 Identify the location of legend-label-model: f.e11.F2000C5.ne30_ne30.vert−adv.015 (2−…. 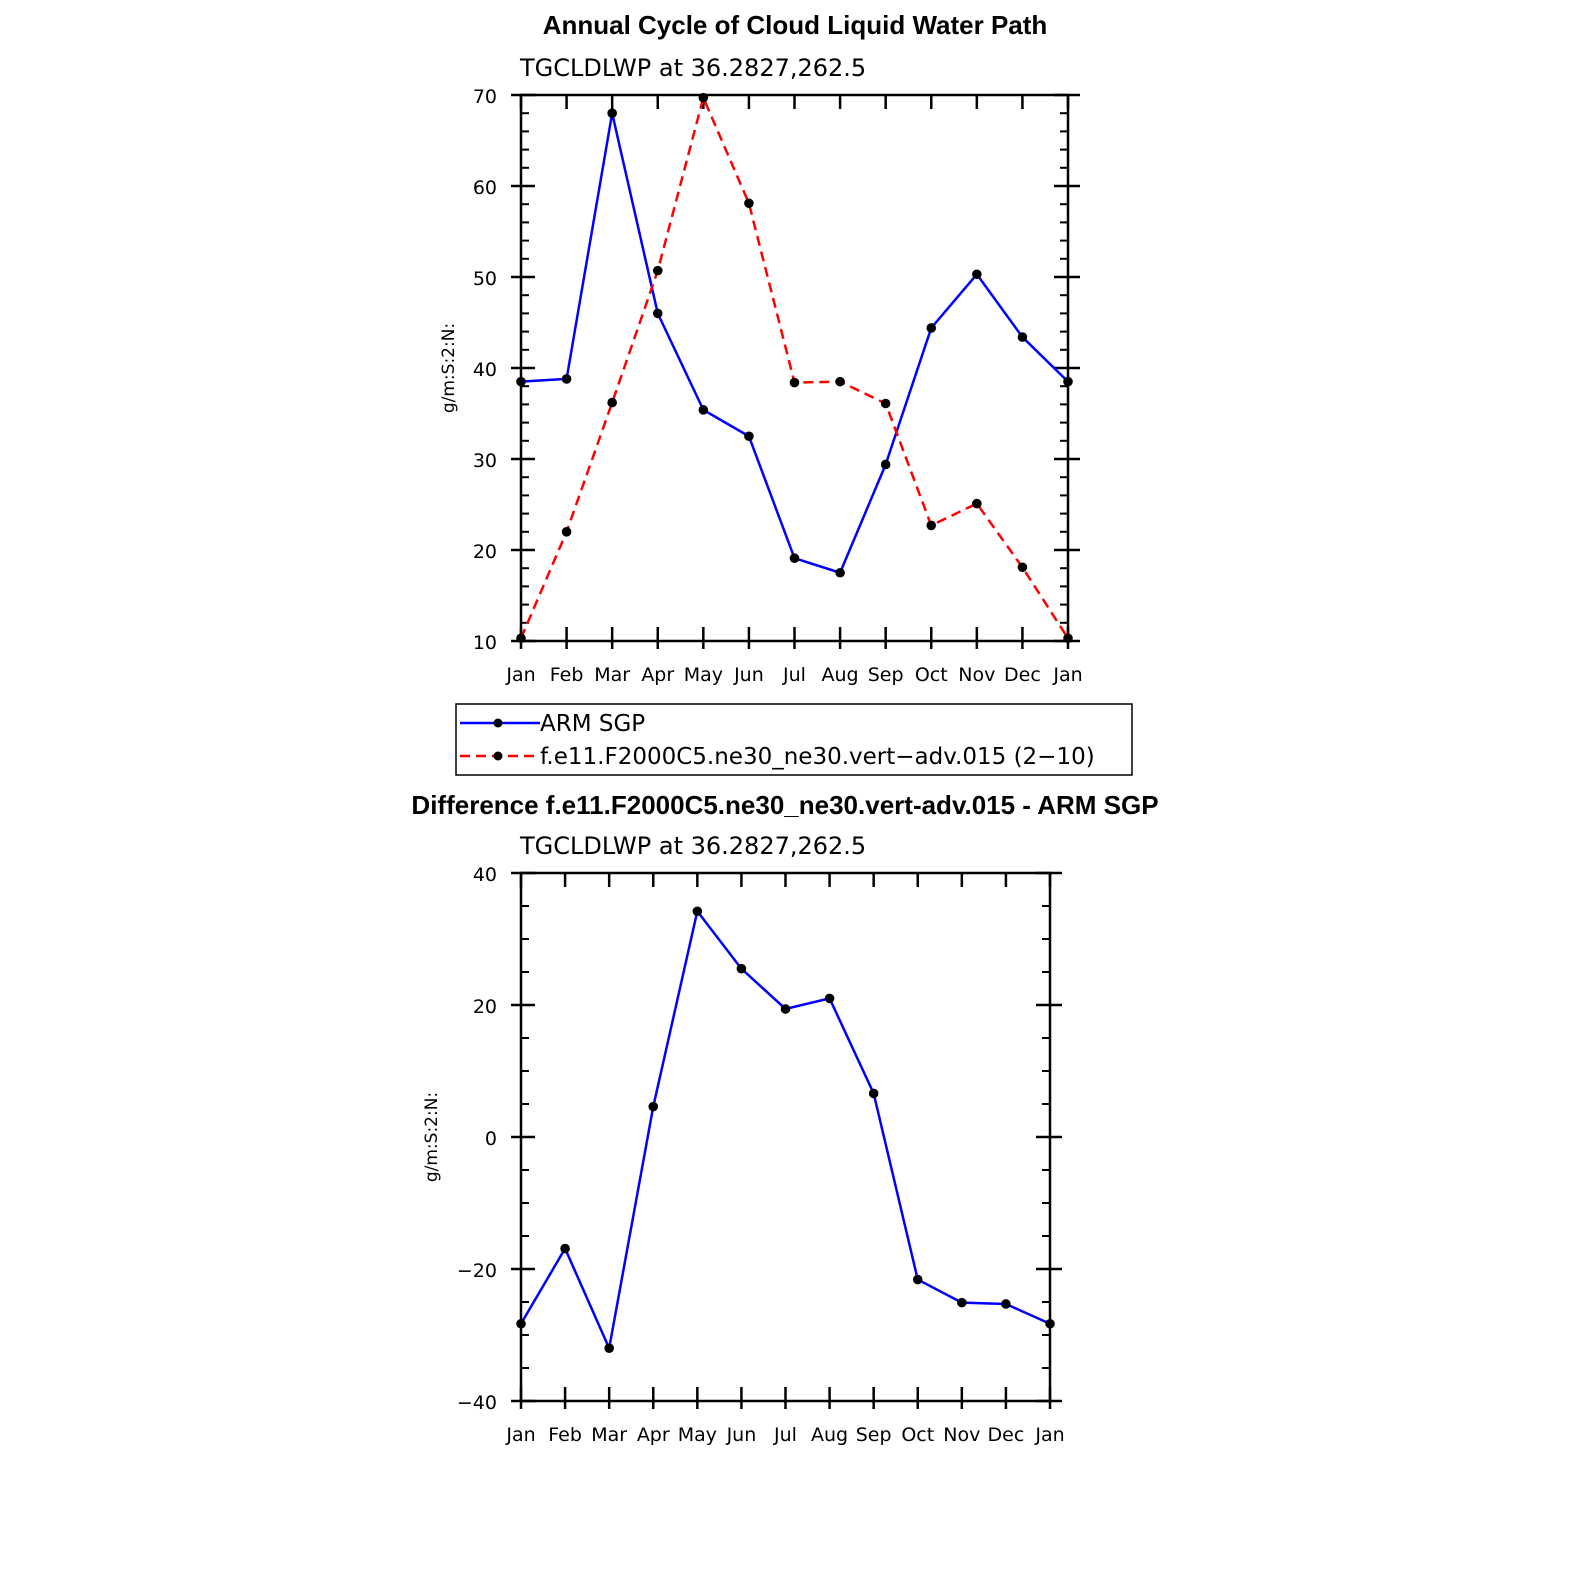
(817, 757).